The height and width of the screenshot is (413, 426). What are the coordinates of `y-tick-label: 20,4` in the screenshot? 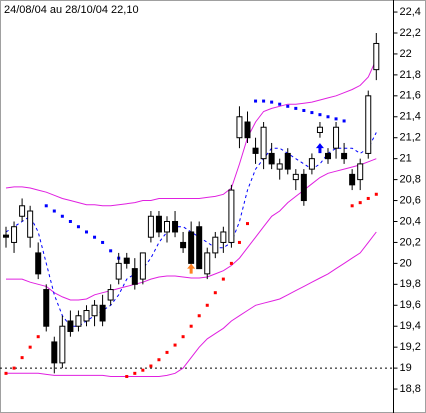 It's located at (410, 221).